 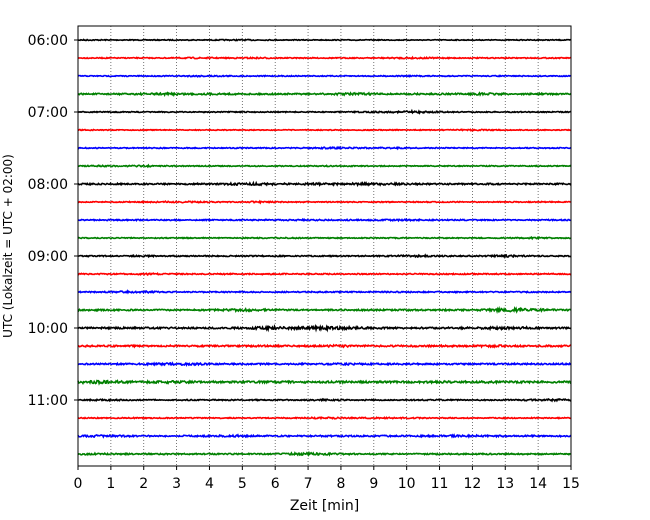 I want to click on y-tick-label: 06:00, so click(x=48, y=41).